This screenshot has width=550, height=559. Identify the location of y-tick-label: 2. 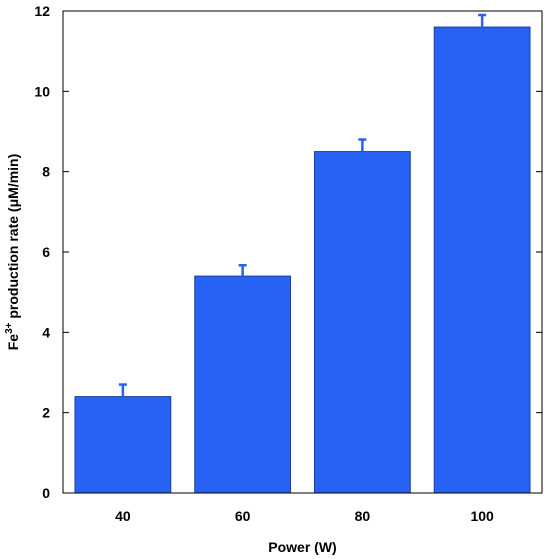
(46, 413).